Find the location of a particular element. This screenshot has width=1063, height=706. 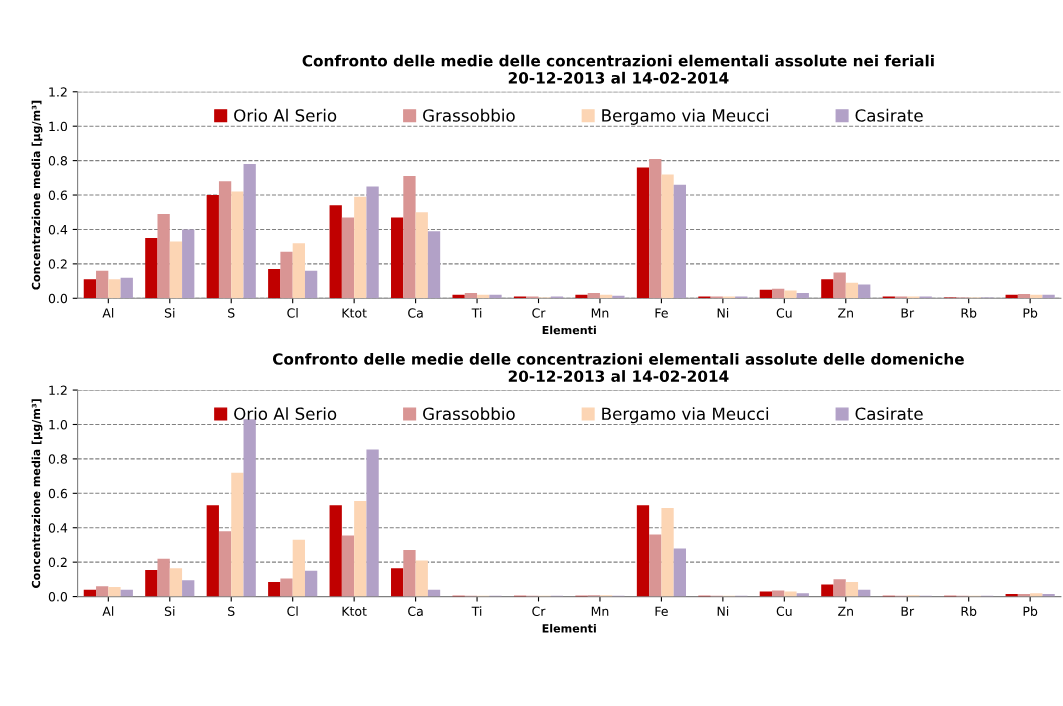

legend-label: Bergamo via Meucci is located at coordinates (685, 116).